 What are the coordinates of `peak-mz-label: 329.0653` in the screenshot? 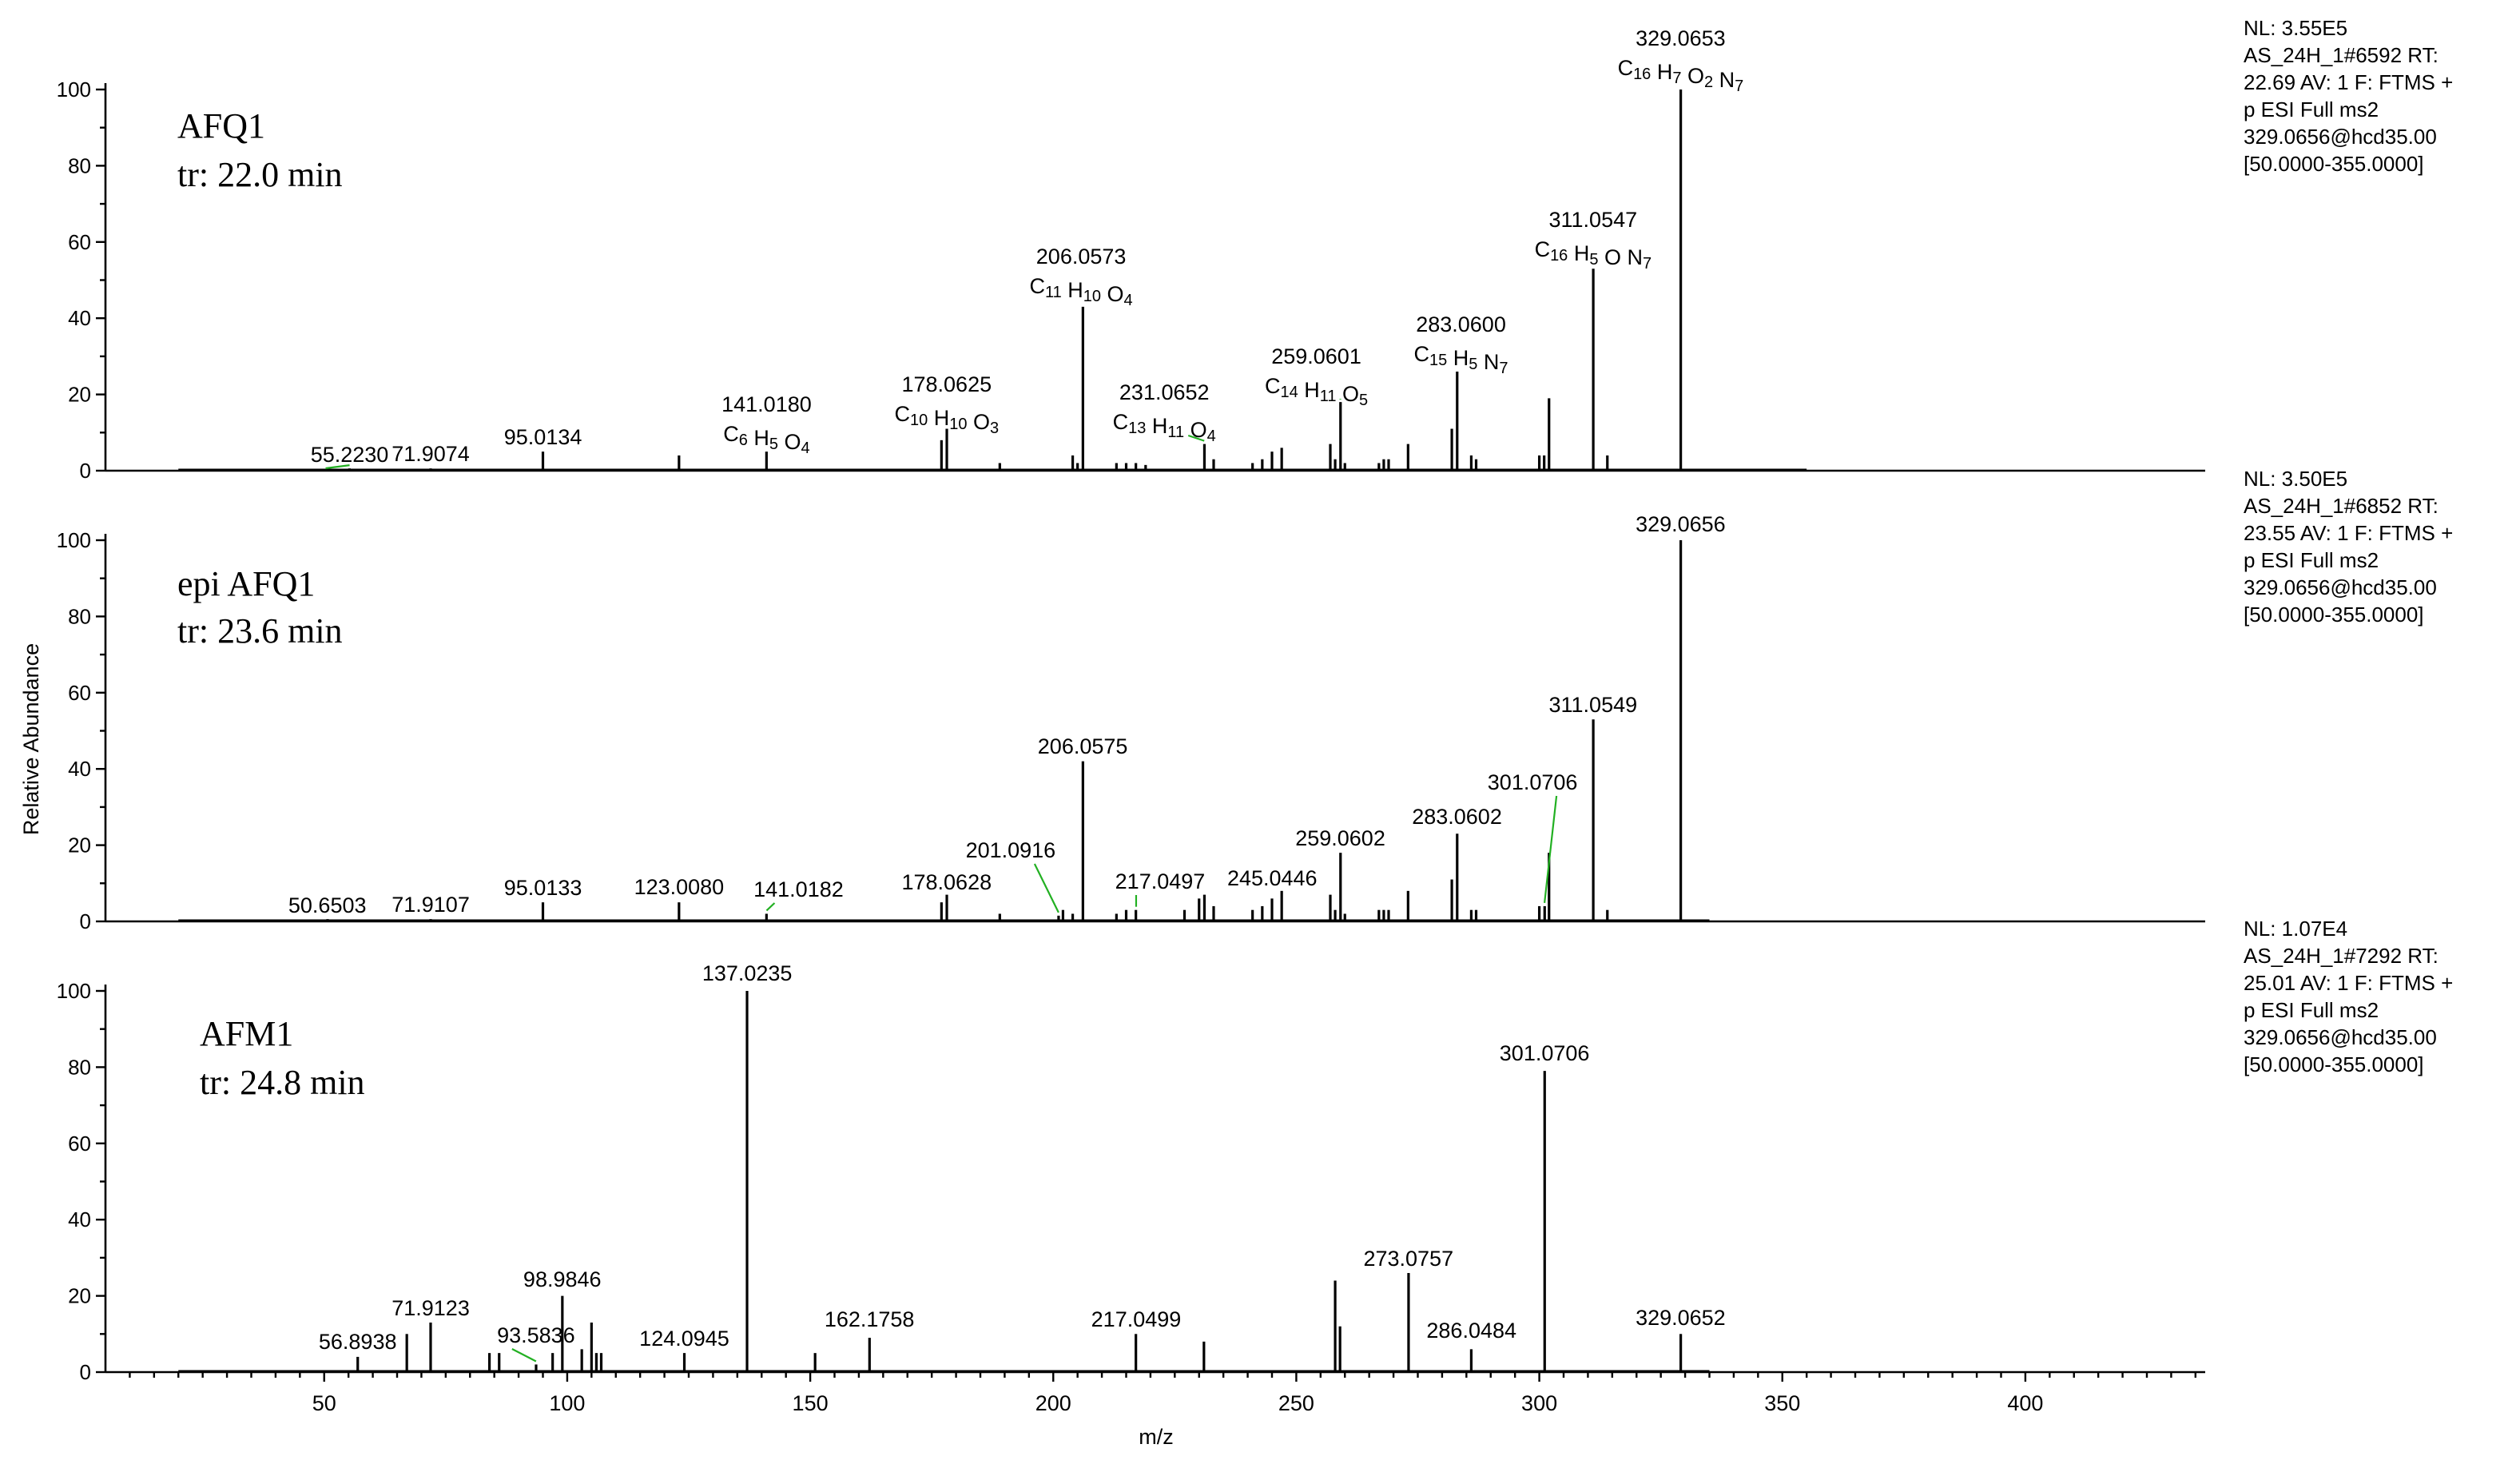 It's located at (1681, 38).